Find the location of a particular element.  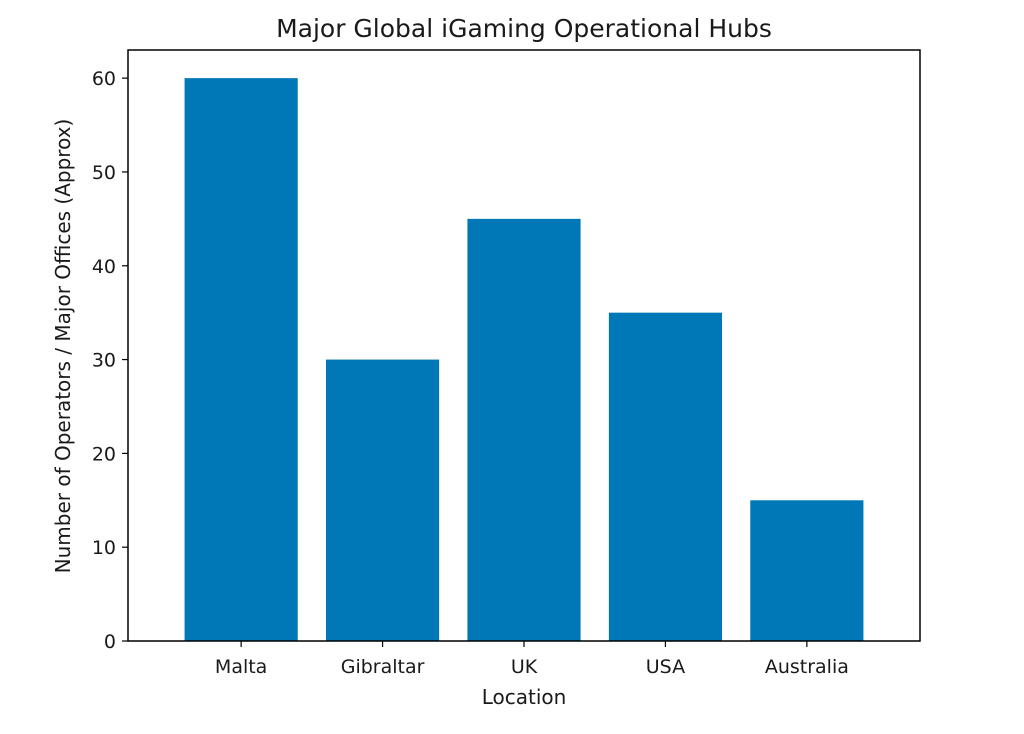

y-tick-label: 60 is located at coordinates (104, 79).